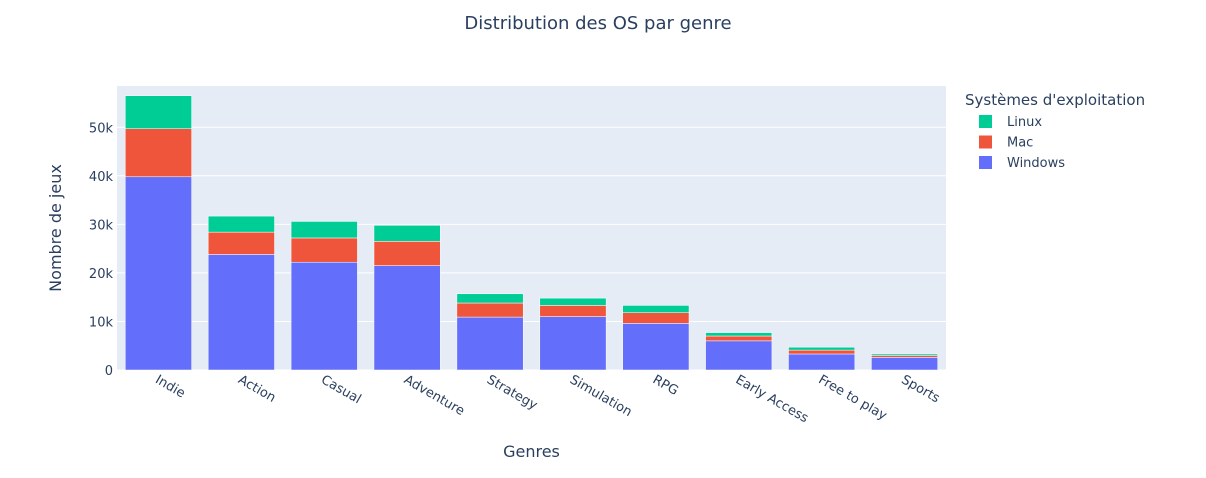  I want to click on bar-linux-rpg, so click(656, 309).